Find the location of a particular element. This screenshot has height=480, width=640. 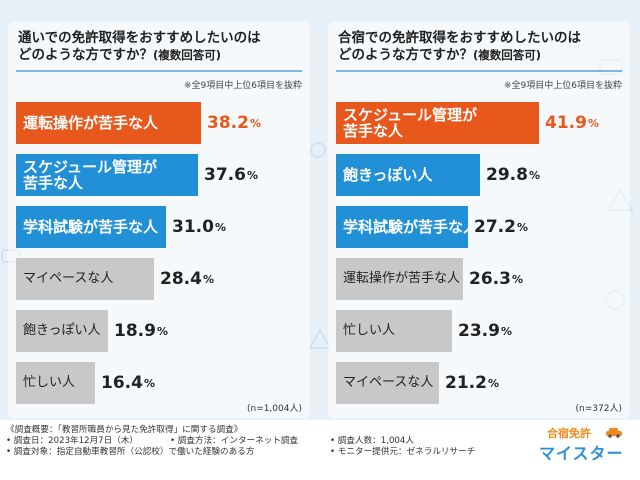

bar-value-label: 38.2% is located at coordinates (234, 123).